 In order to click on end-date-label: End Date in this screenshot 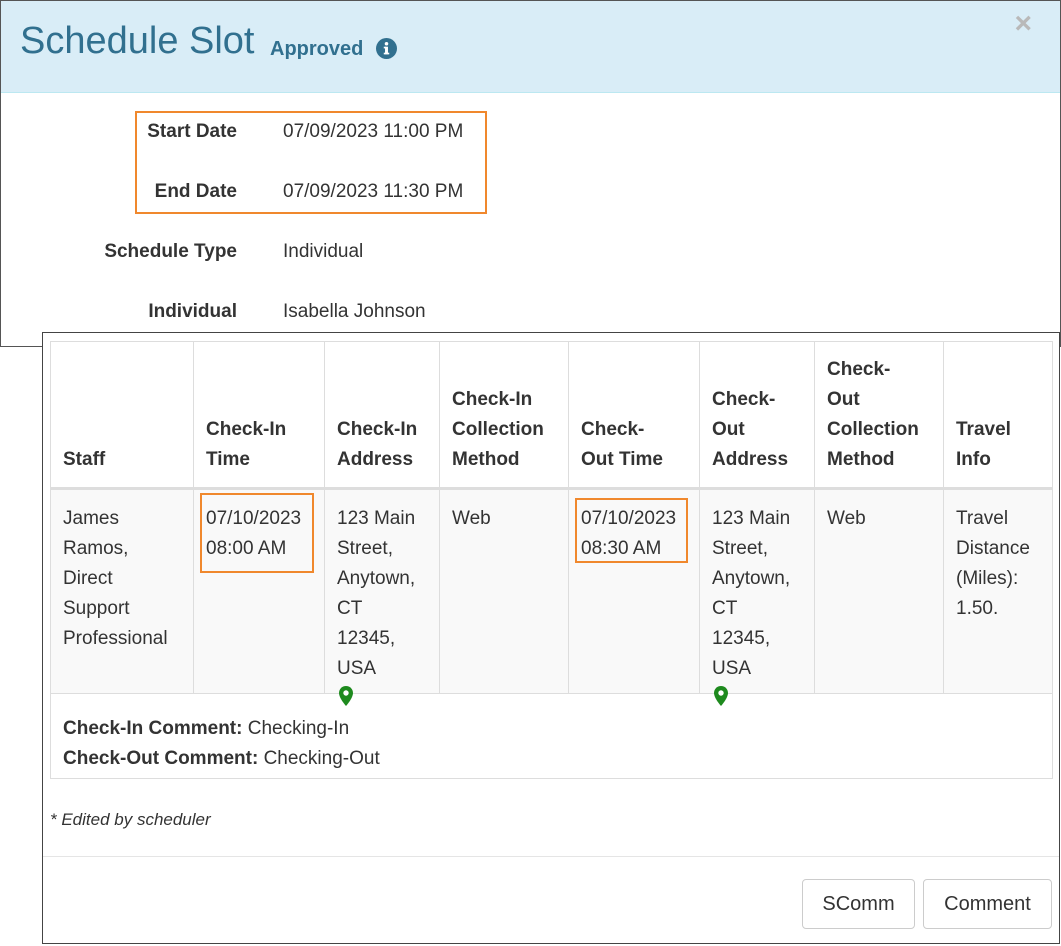, I will do `click(195, 191)`.